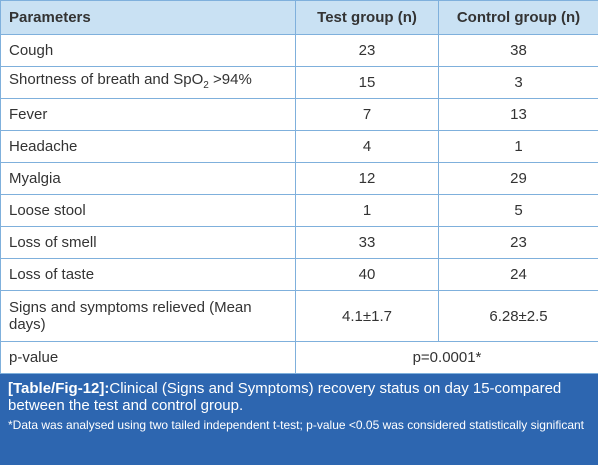  Describe the element at coordinates (447, 358) in the screenshot. I see `table-cell: p=0.0001*` at that location.